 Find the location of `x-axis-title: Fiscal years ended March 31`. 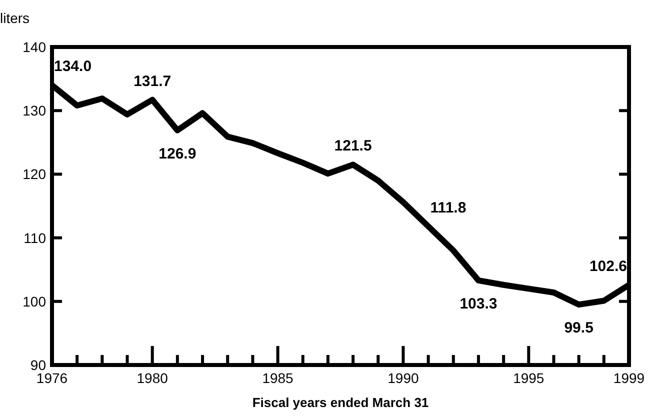

x-axis-title: Fiscal years ended March 31 is located at coordinates (340, 402).